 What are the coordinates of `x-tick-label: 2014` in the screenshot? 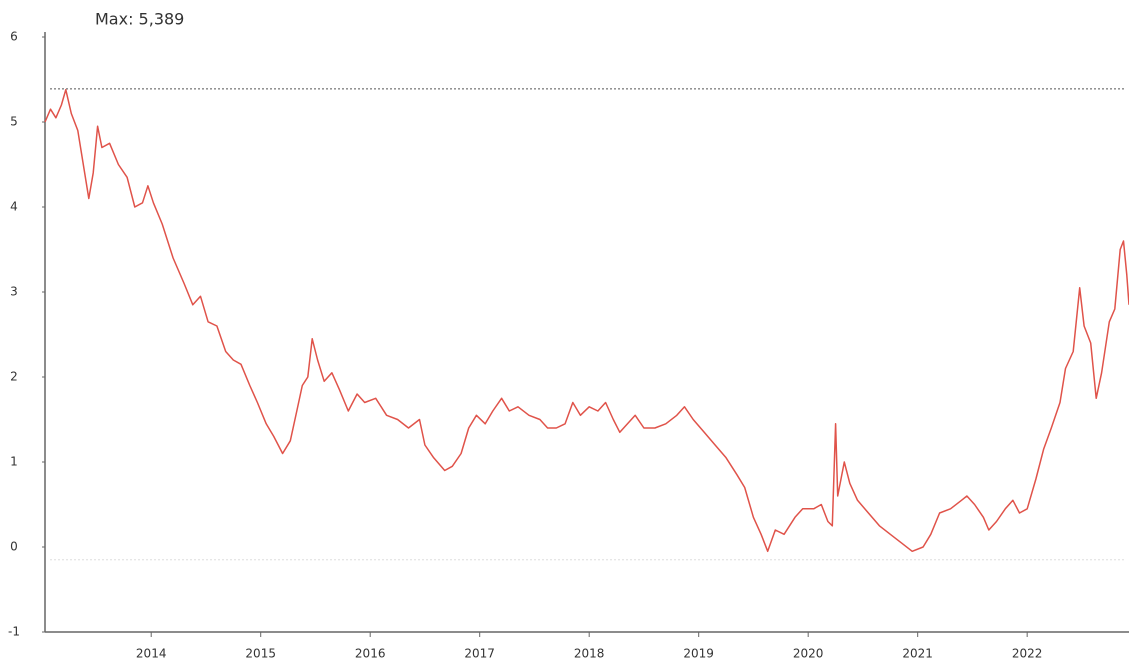 It's located at (151, 654).